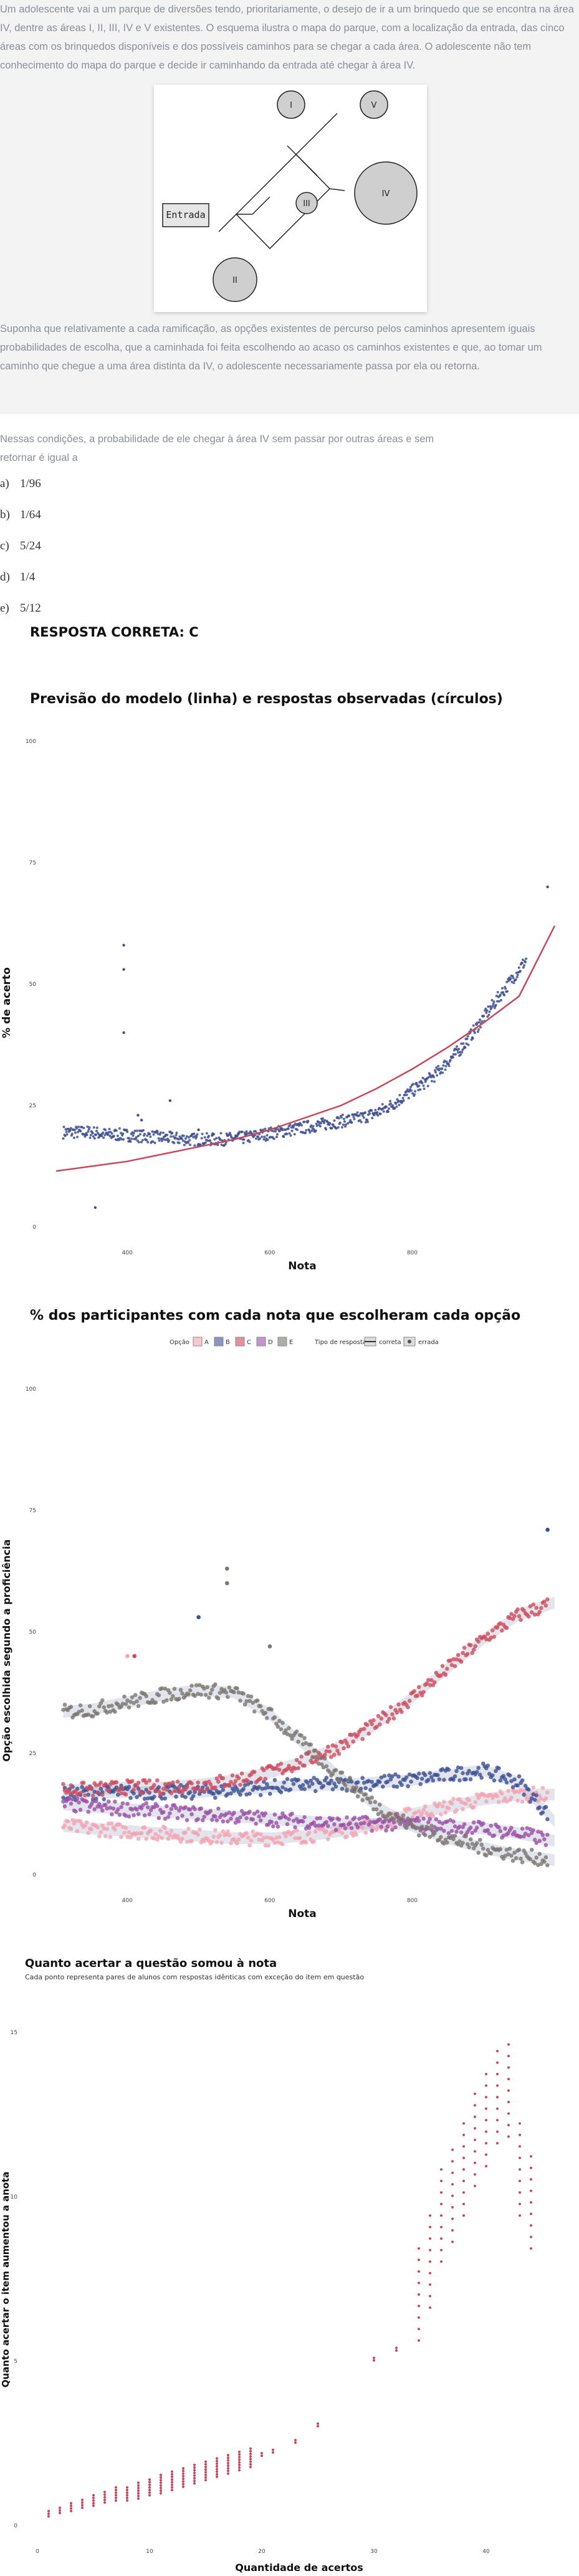 This screenshot has width=579, height=2576. What do you see at coordinates (28, 577) in the screenshot?
I see `option-text: 1/4` at bounding box center [28, 577].